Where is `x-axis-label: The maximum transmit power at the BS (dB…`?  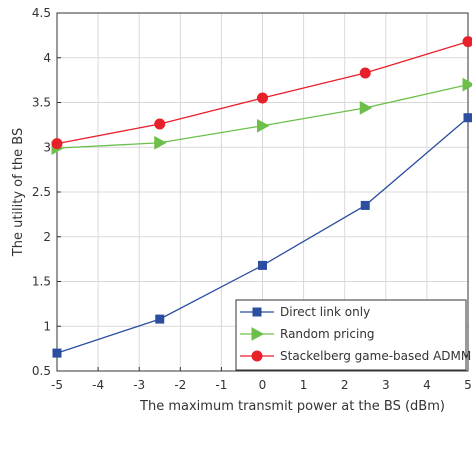
x-axis-label: The maximum transmit power at the BS (dB… is located at coordinates (292, 406).